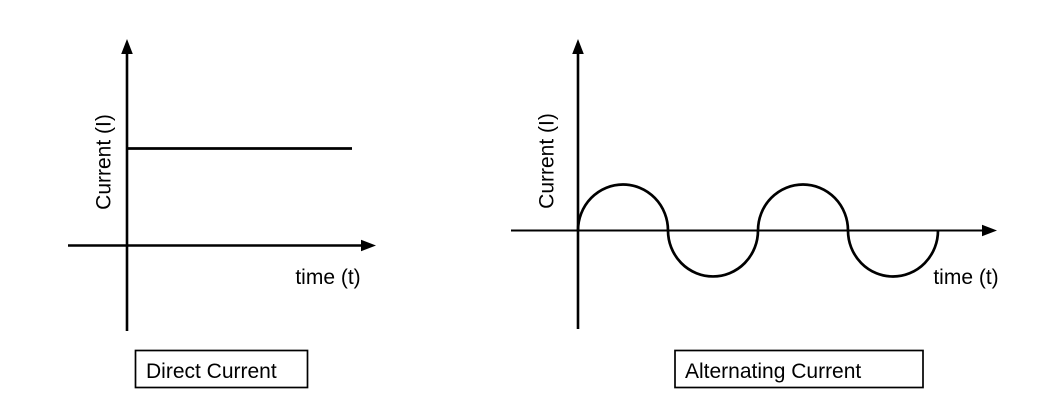  What do you see at coordinates (773, 371) in the screenshot?
I see `ac-caption: Alternating Current` at bounding box center [773, 371].